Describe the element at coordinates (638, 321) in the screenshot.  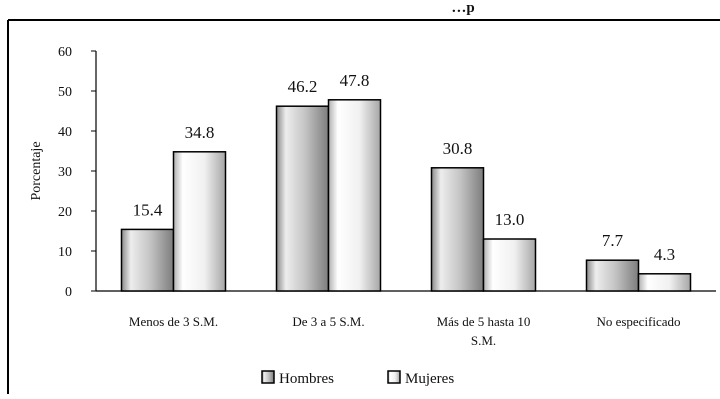
I see `x-category-label: No especificado` at that location.